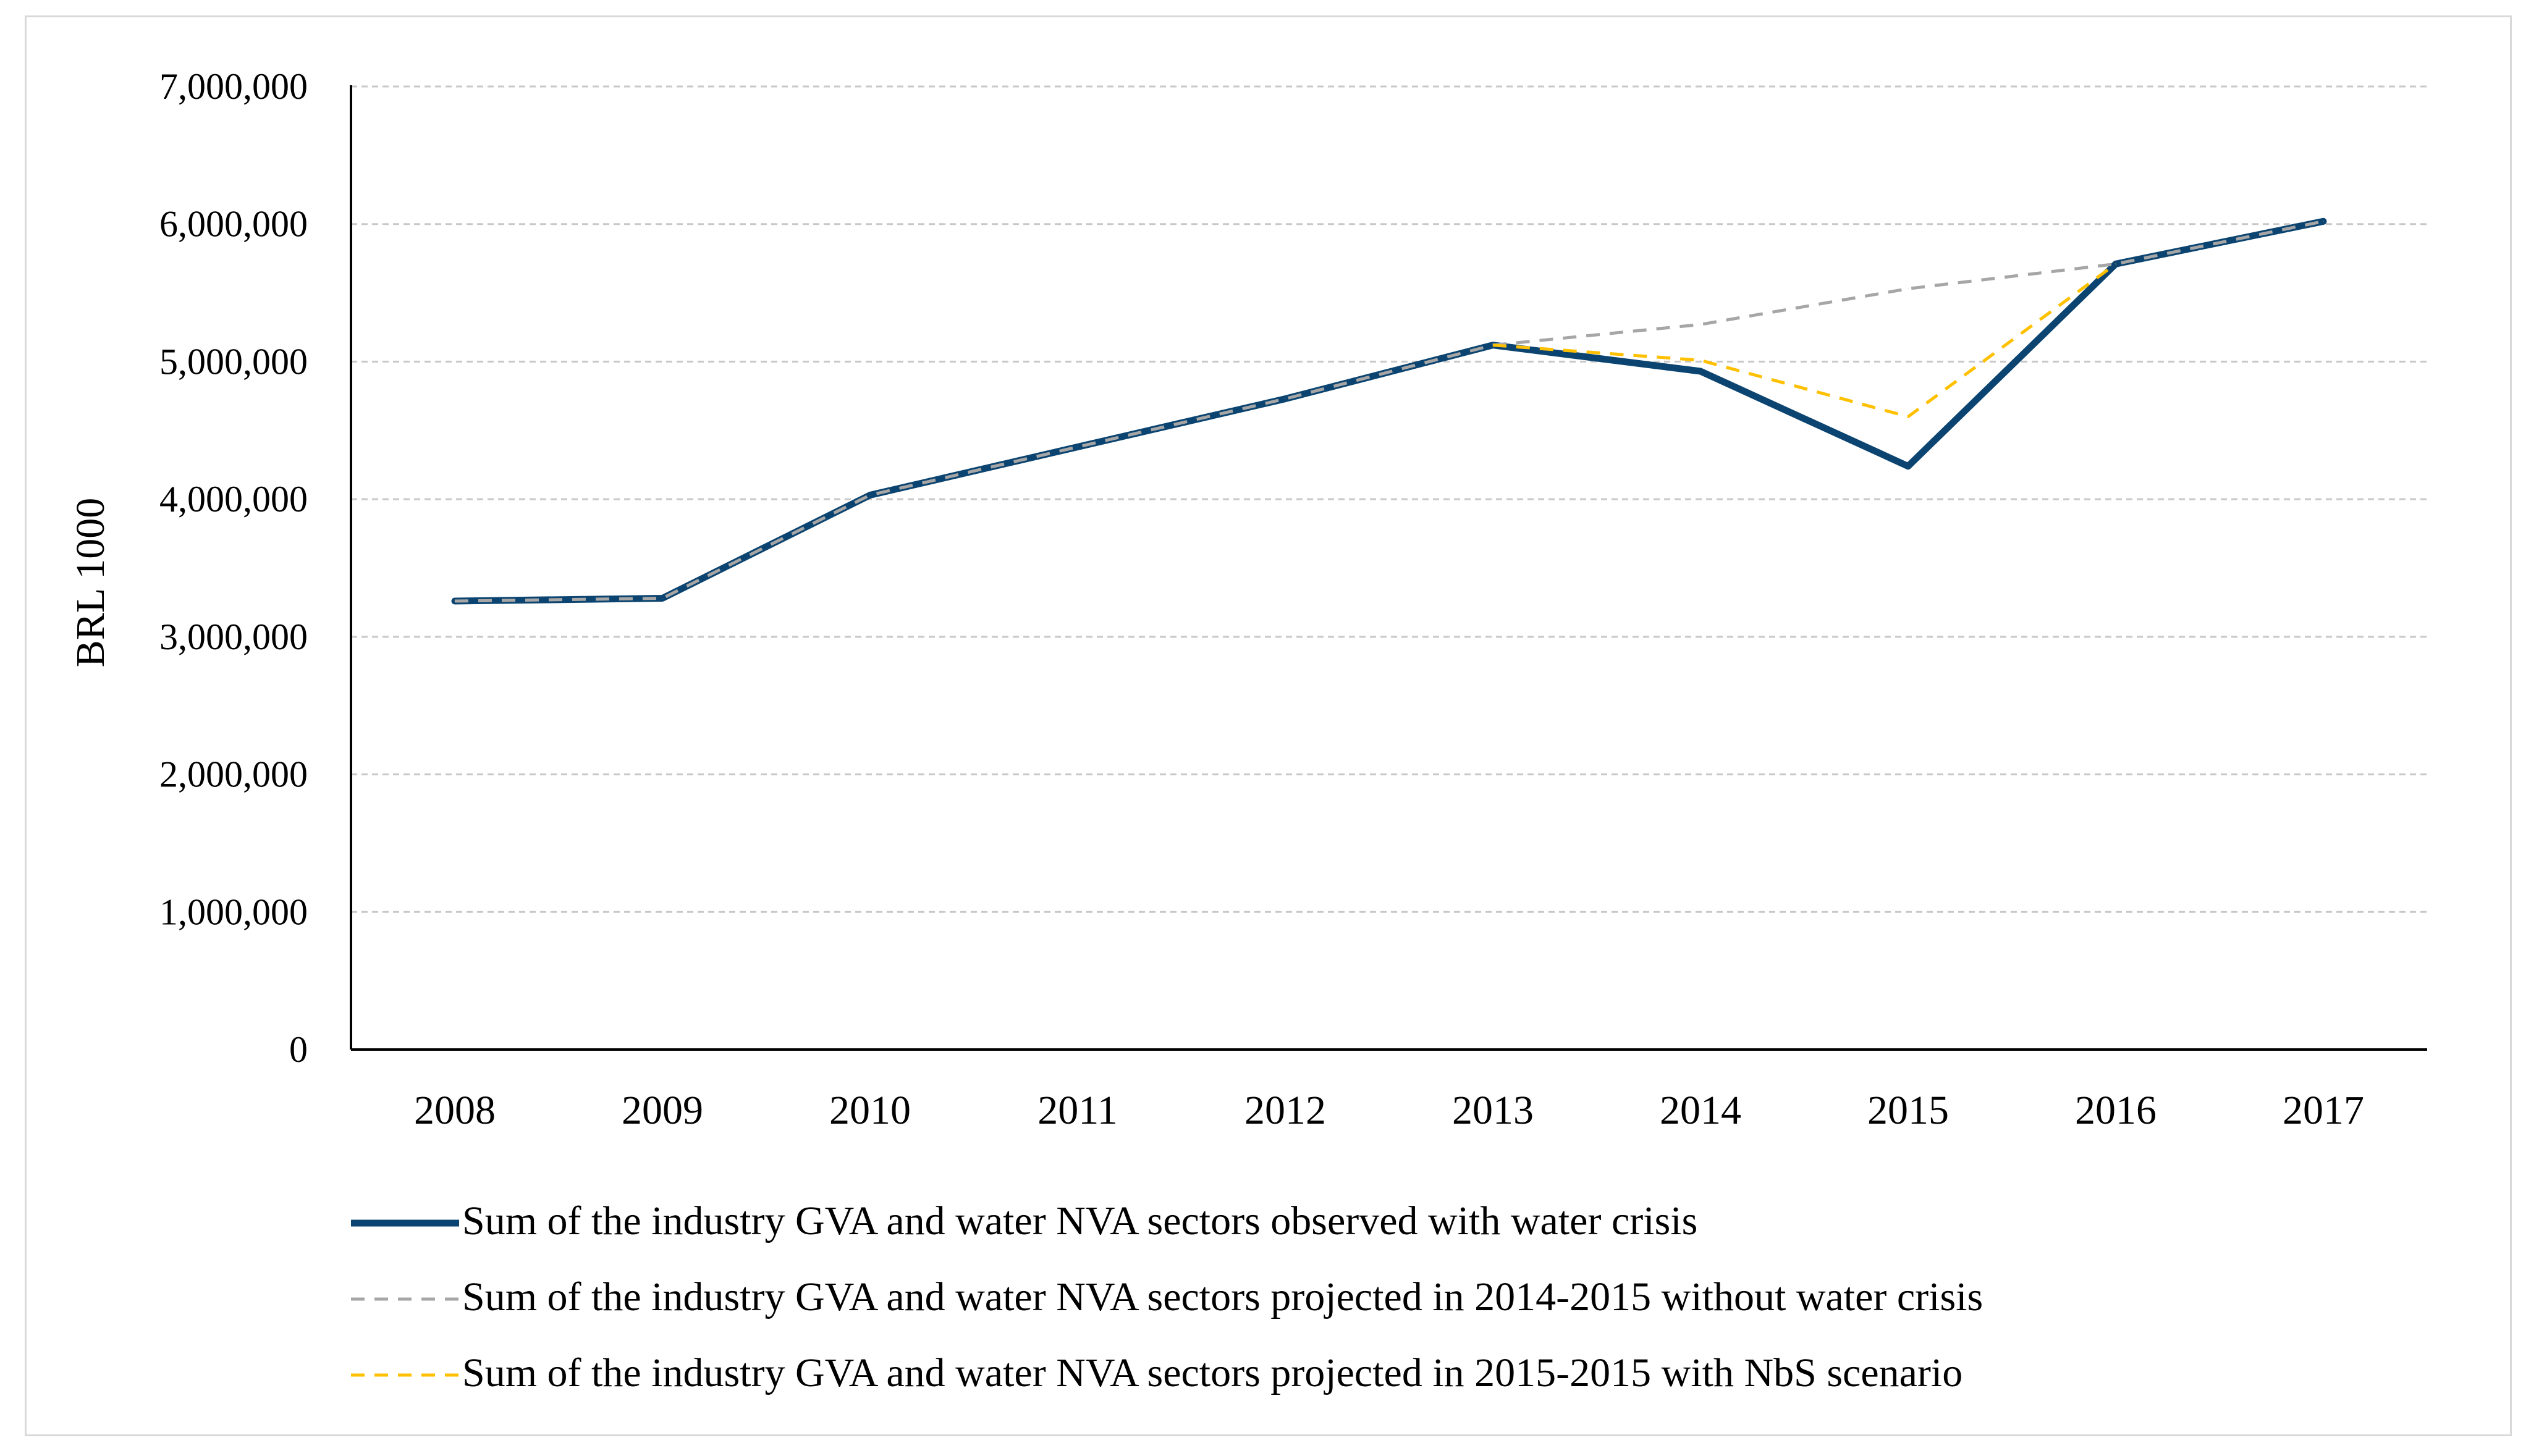 The width and height of the screenshot is (2539, 1456). Describe the element at coordinates (233, 361) in the screenshot. I see `y-tick-label: 5,000,000` at that location.